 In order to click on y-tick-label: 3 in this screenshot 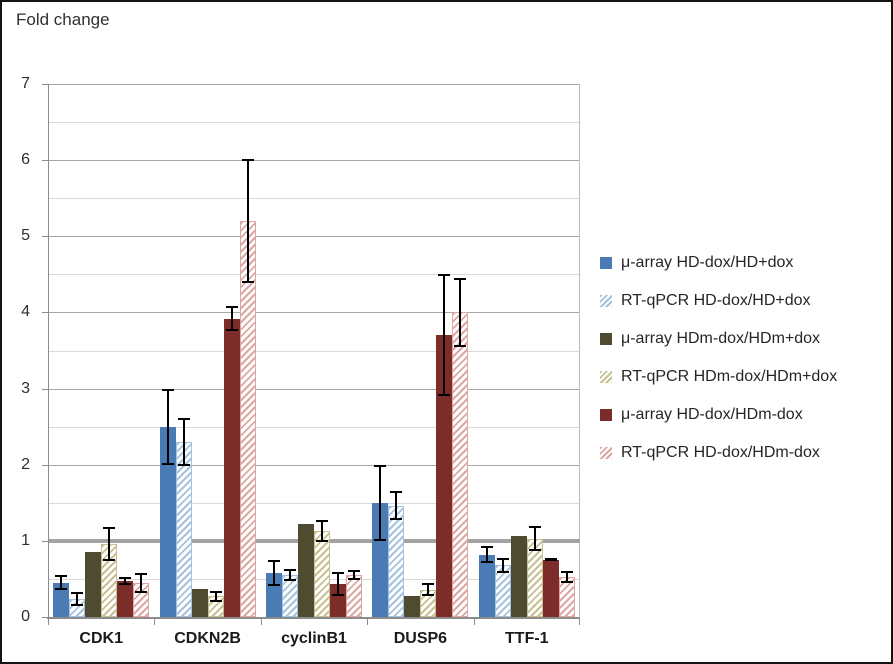, I will do `click(25, 388)`.